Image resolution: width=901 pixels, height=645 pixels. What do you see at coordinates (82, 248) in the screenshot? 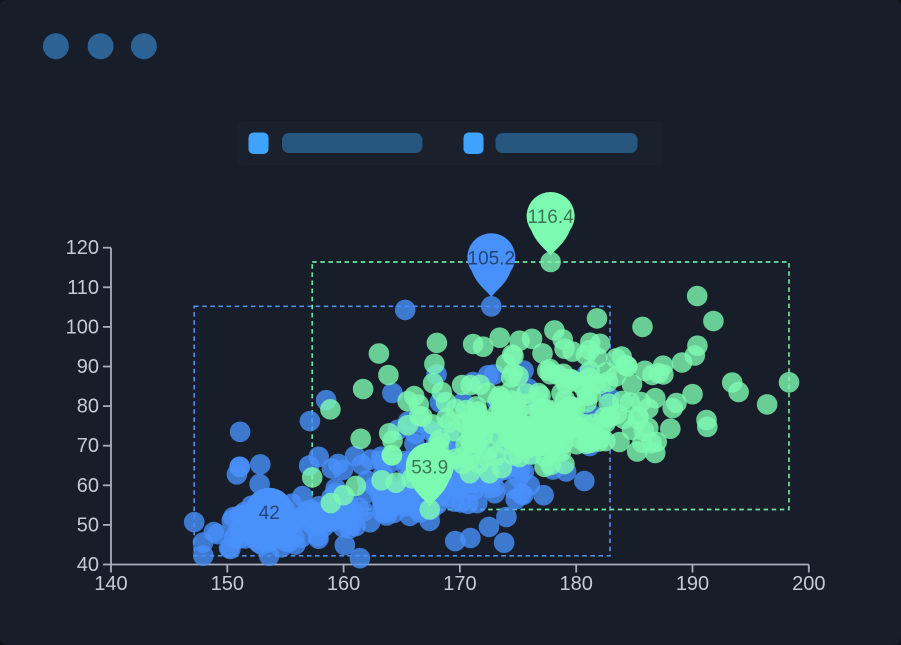
I see `svg-text: 120` at bounding box center [82, 248].